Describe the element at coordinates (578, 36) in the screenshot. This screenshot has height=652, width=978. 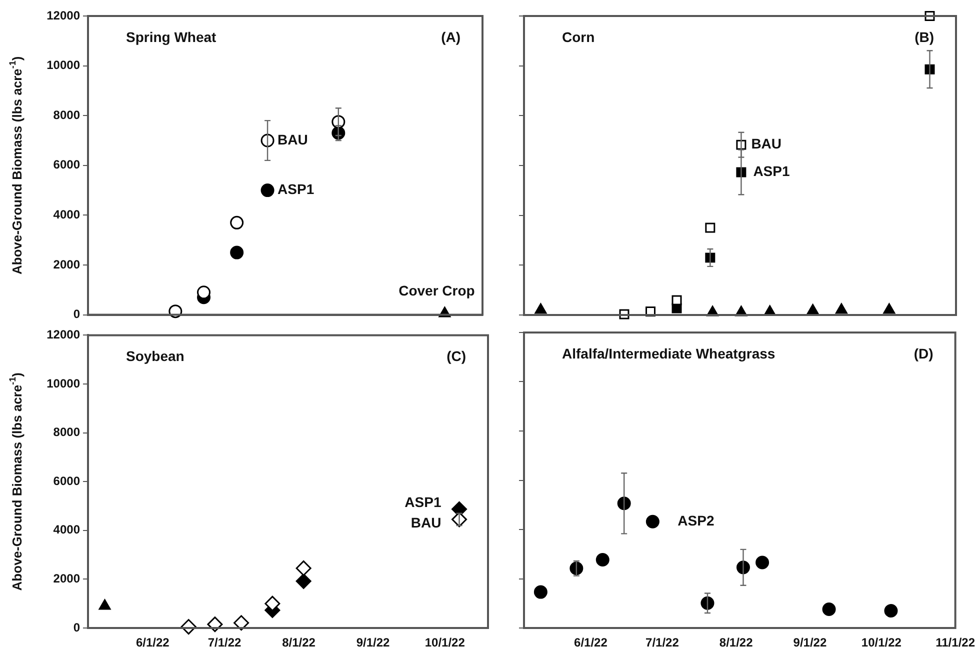
I see `text: Corn` at that location.